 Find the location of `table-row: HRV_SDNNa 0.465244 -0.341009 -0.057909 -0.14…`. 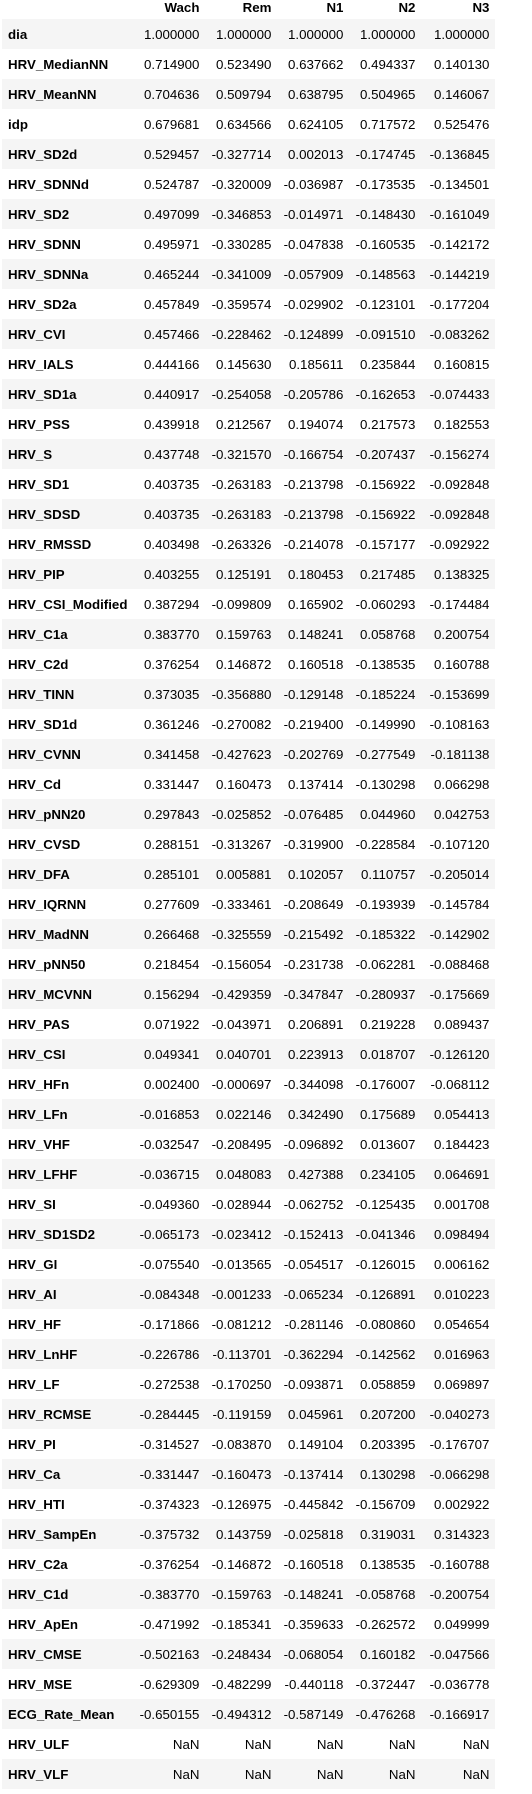

table-row: HRV_SDNNa 0.465244 -0.341009 -0.057909 -0.14… is located at coordinates (249, 274).